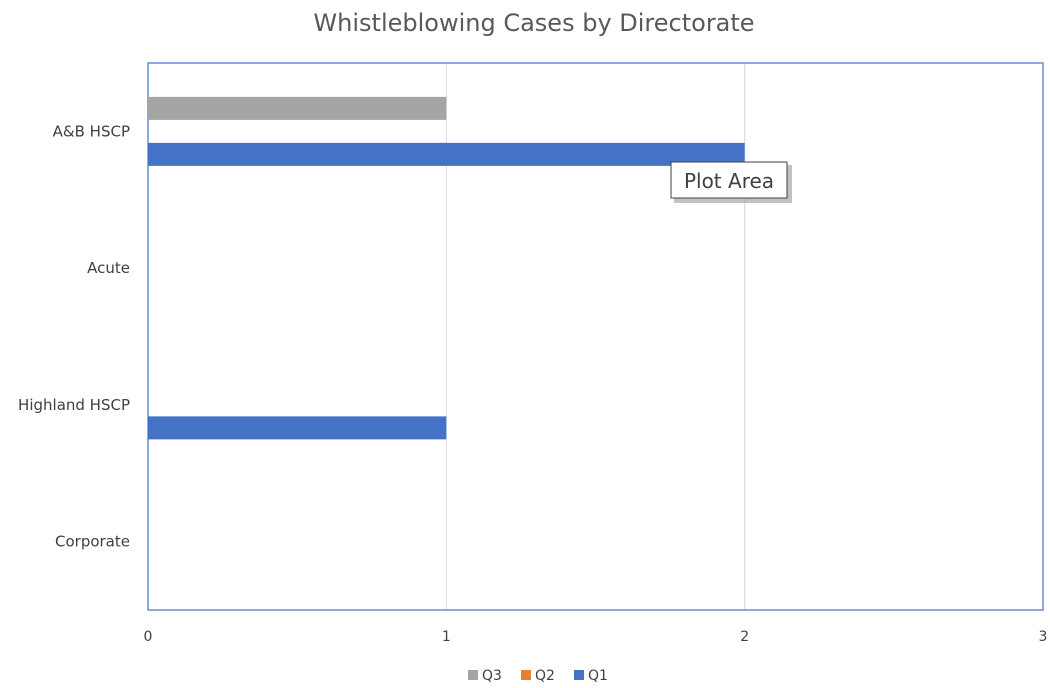 The width and height of the screenshot is (1050, 688). Describe the element at coordinates (744, 637) in the screenshot. I see `x-tick-label: 2` at that location.